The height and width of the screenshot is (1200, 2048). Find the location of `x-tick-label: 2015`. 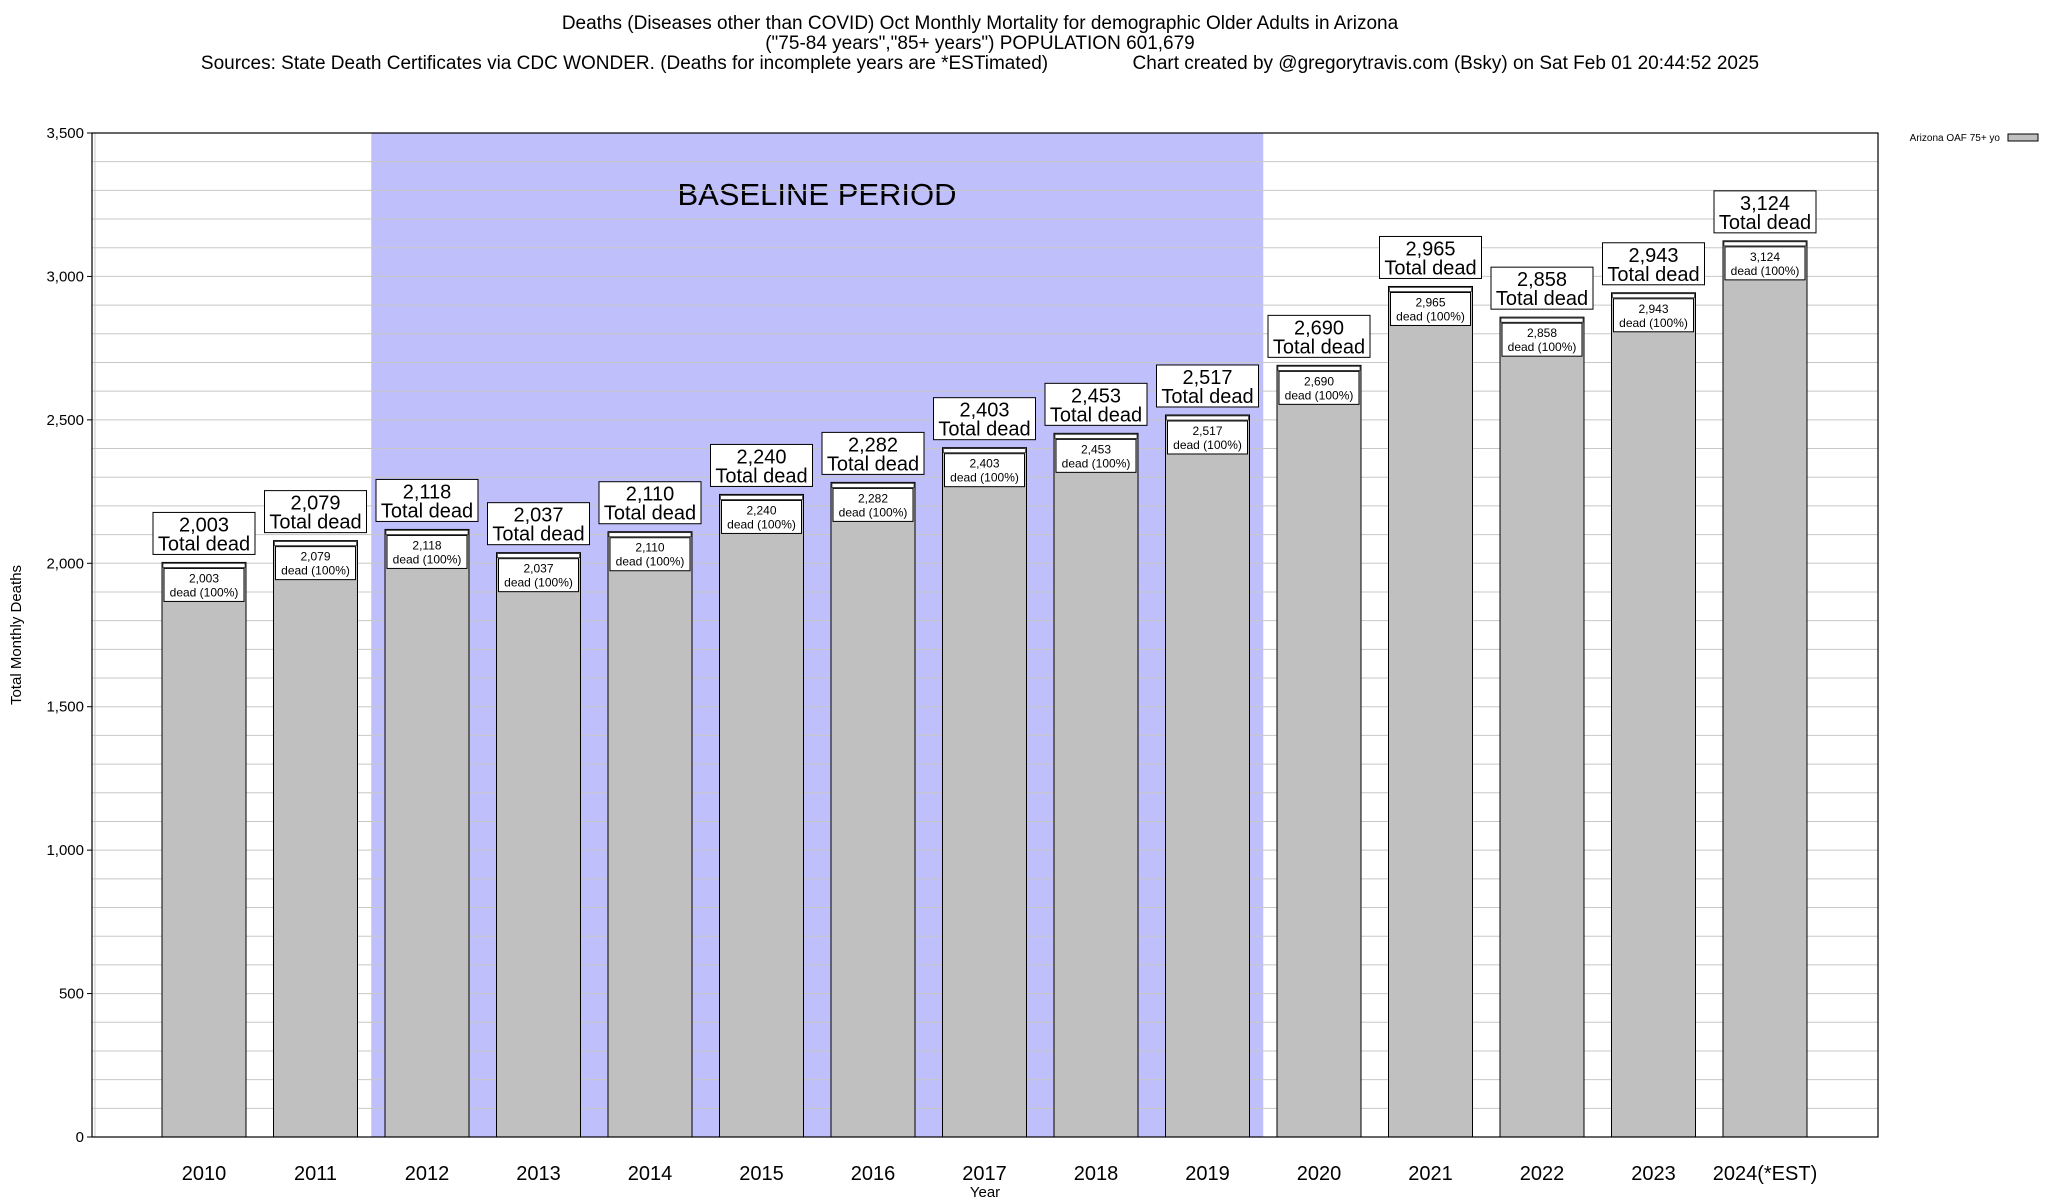

x-tick-label: 2015 is located at coordinates (761, 1174).